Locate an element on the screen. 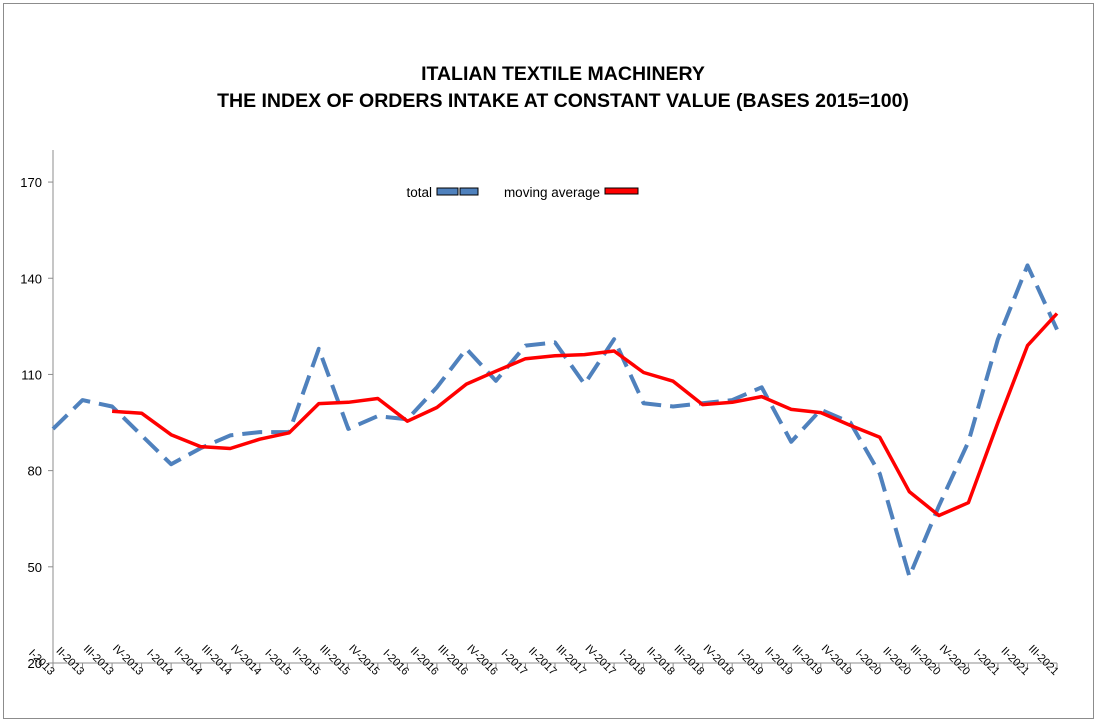  y-tick-label: 20 is located at coordinates (35, 663).